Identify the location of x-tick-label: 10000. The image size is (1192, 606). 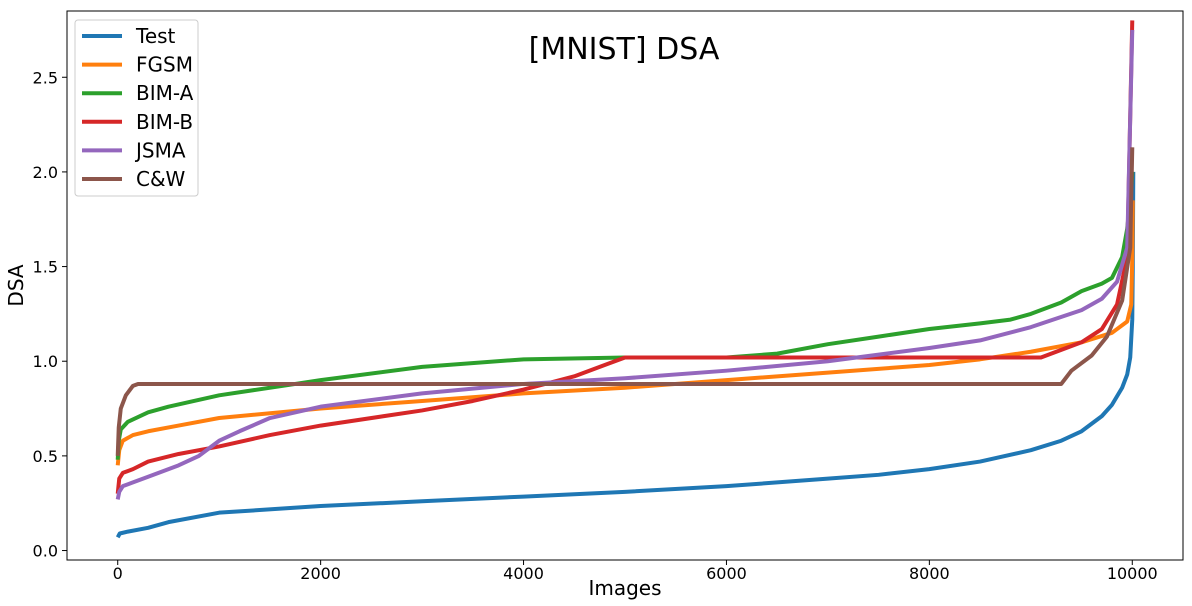
(1132, 573).